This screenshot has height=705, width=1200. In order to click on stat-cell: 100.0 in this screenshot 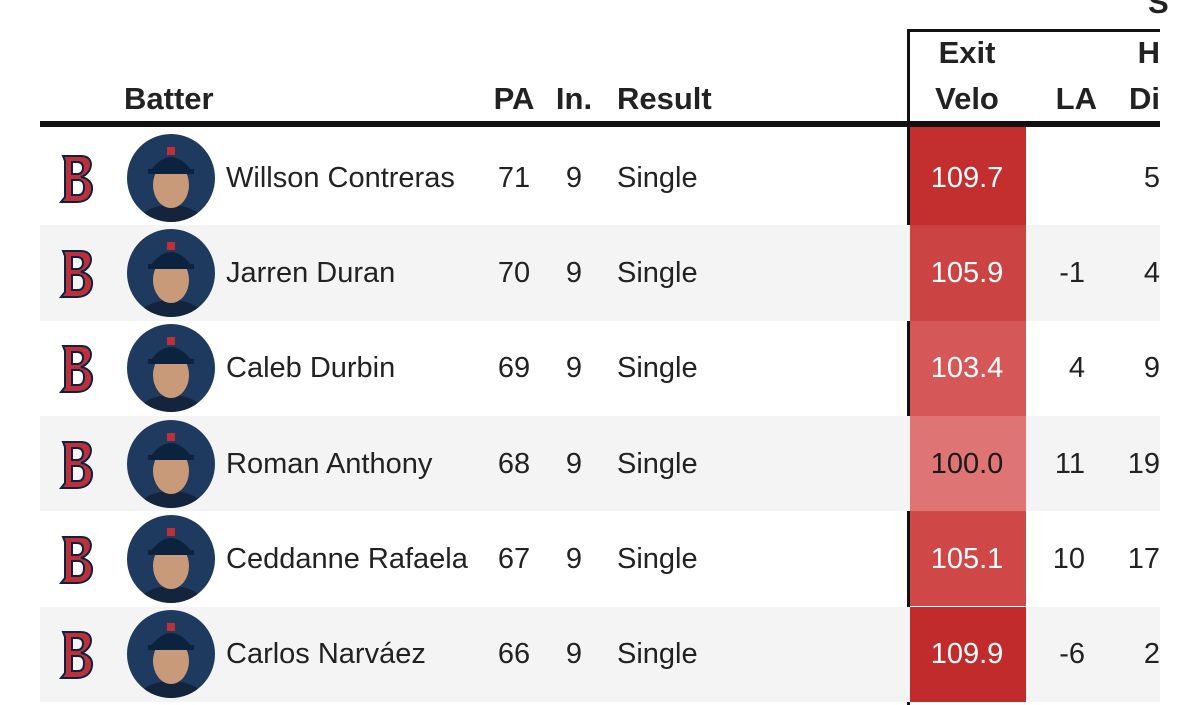, I will do `click(967, 463)`.